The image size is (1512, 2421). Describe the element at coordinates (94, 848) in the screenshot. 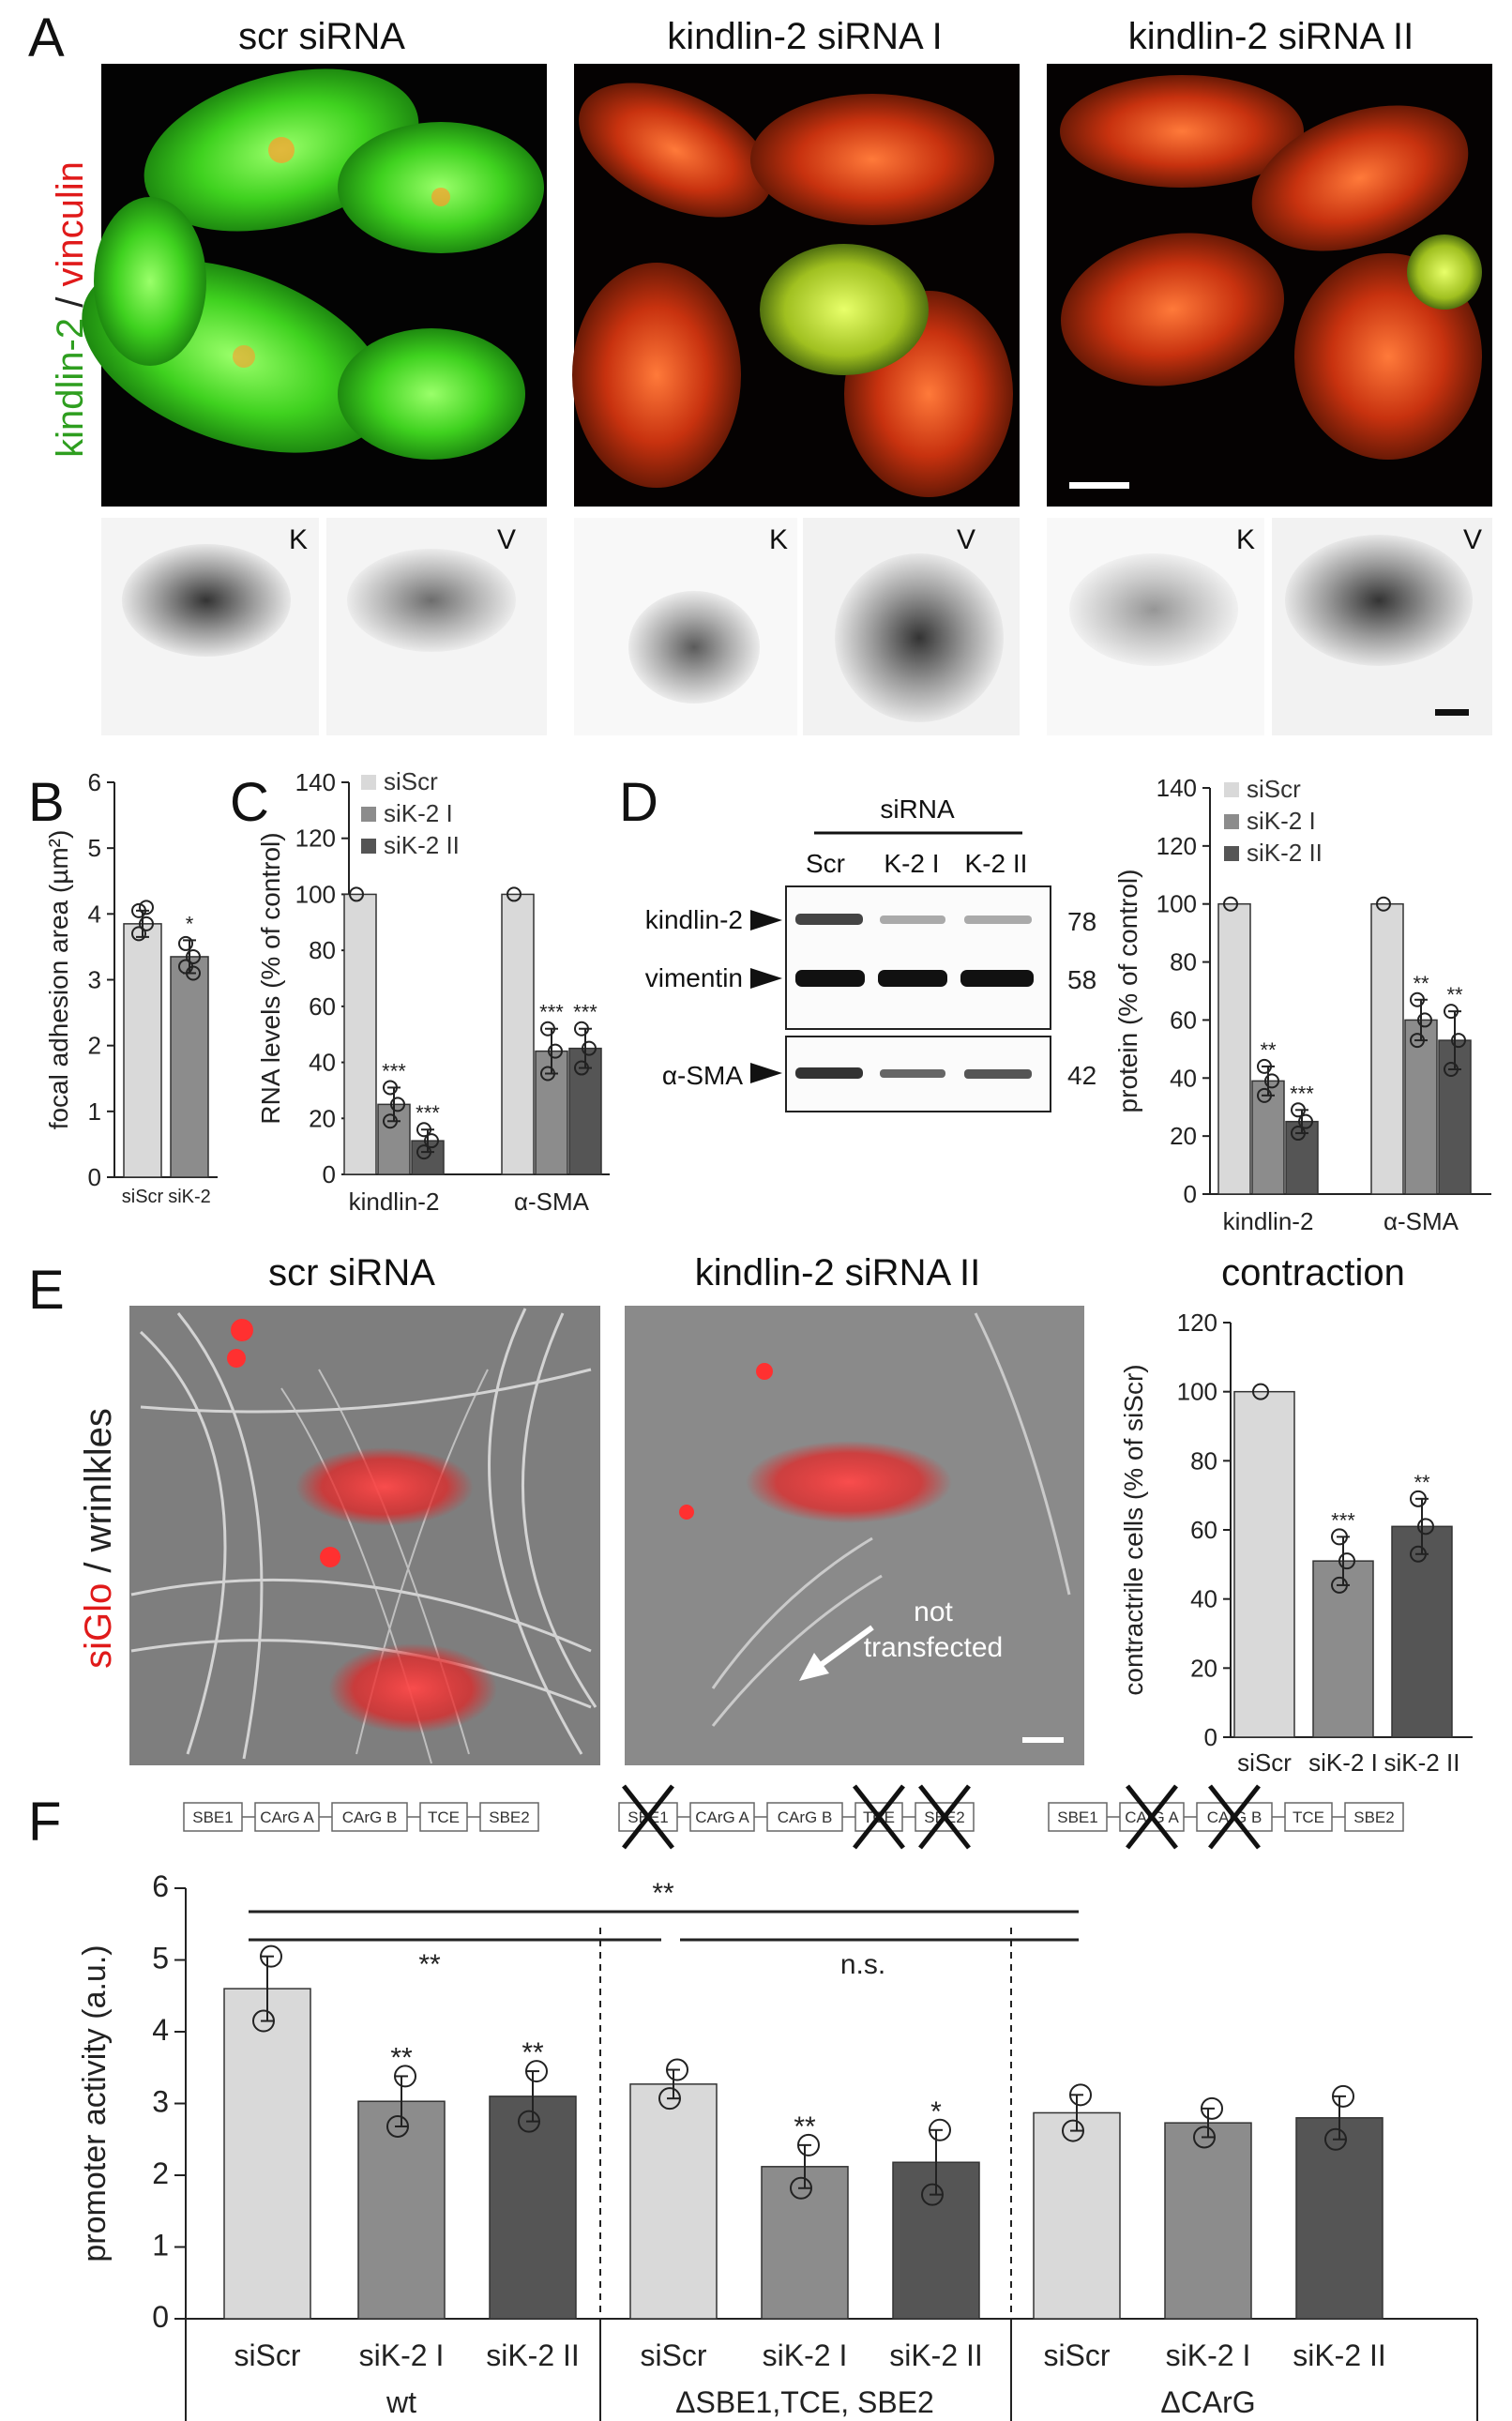

I see `y-tick-label: 5` at that location.